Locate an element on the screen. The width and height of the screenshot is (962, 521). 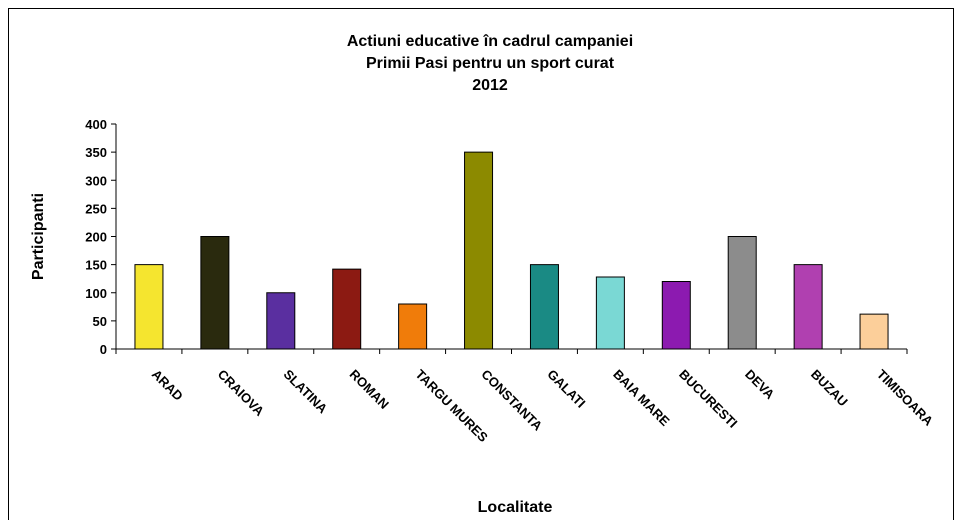
category-label: DEVA is located at coordinates (760, 385).